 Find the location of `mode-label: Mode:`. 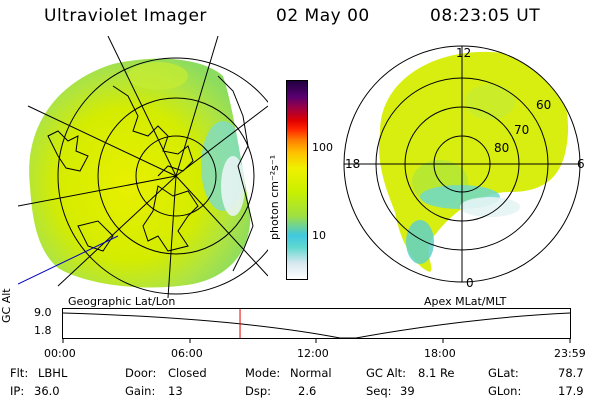

mode-label: Mode: is located at coordinates (263, 373).